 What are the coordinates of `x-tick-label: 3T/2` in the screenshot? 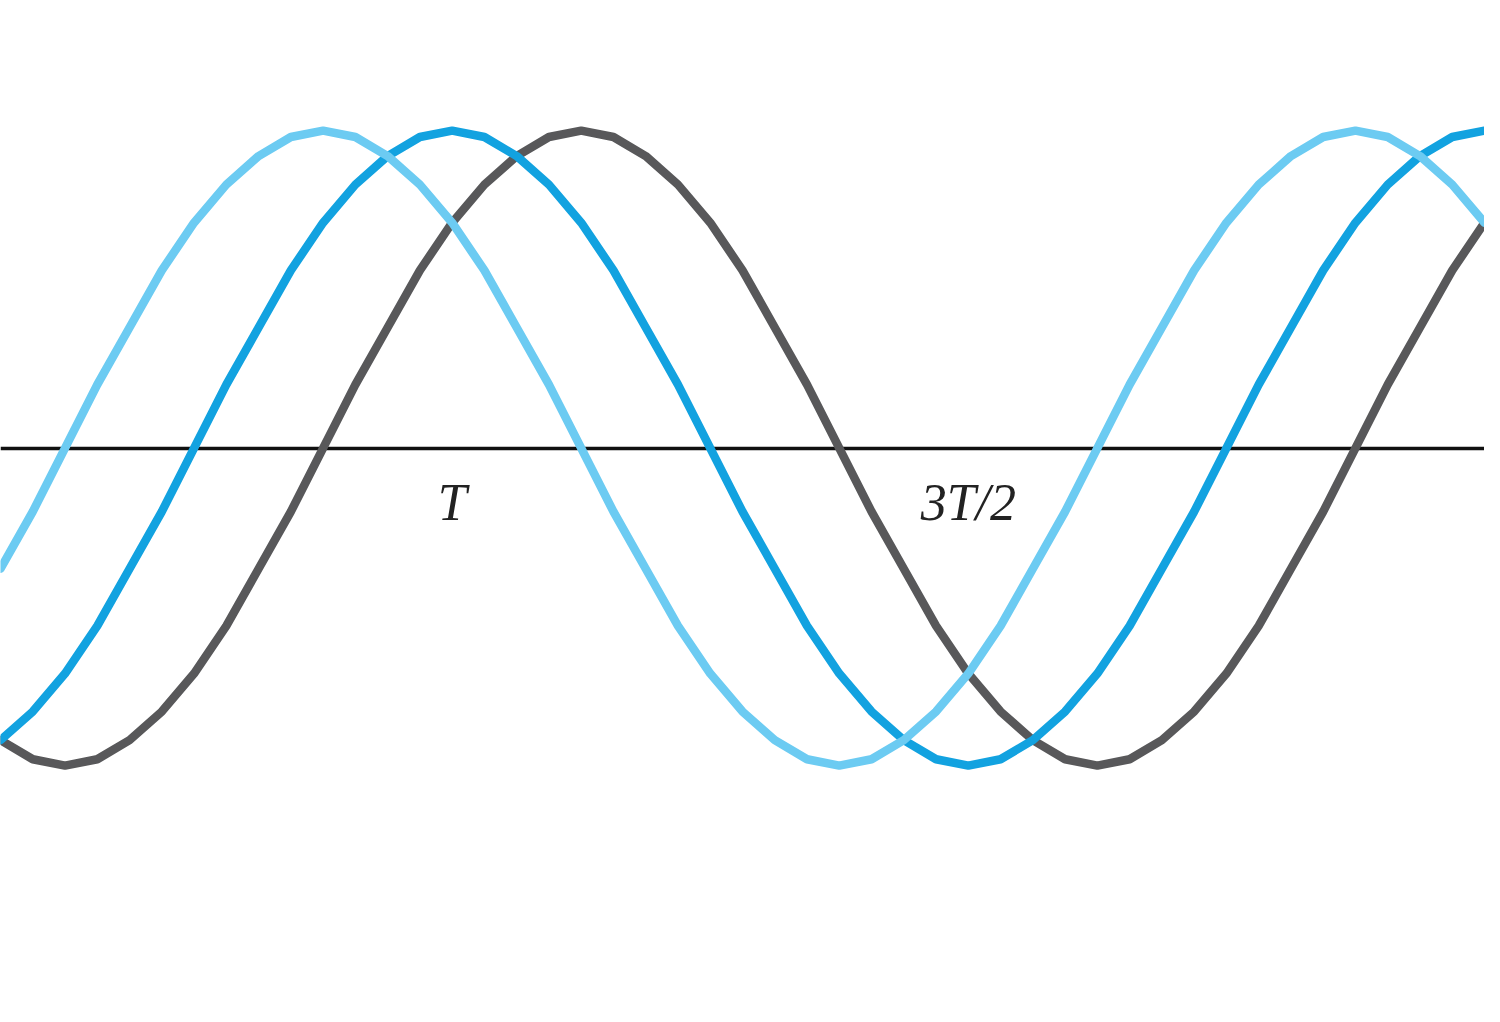 It's located at (968, 503).